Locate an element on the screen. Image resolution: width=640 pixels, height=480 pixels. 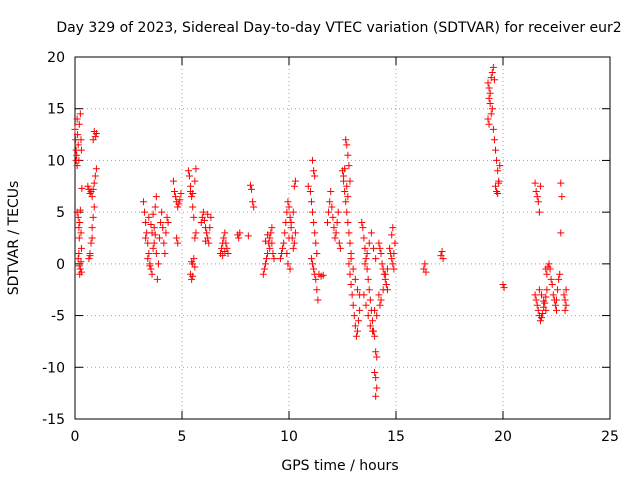
x-tick-label: 0 is located at coordinates (75, 437).